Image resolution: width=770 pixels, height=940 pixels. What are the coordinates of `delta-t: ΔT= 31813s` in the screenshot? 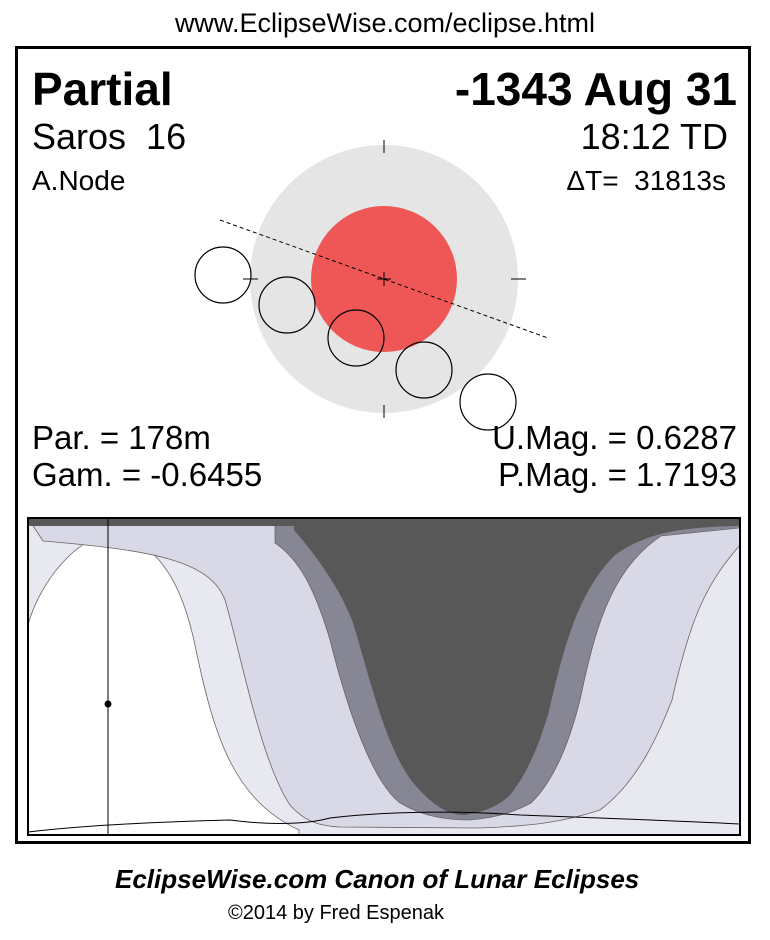 It's located at (646, 180).